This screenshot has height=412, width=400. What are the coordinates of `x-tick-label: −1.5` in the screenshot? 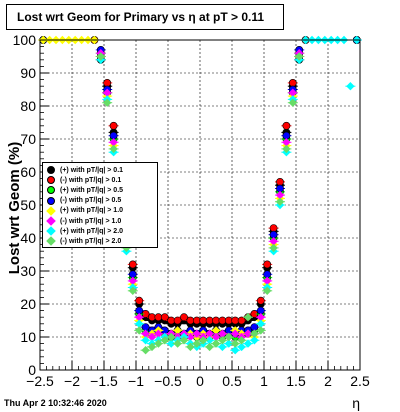 It's located at (104, 381).